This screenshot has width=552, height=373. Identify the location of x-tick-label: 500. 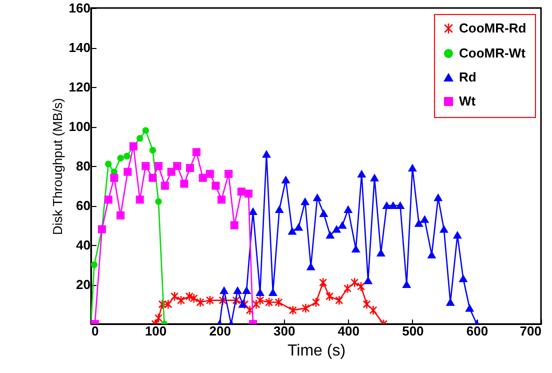
(413, 331).